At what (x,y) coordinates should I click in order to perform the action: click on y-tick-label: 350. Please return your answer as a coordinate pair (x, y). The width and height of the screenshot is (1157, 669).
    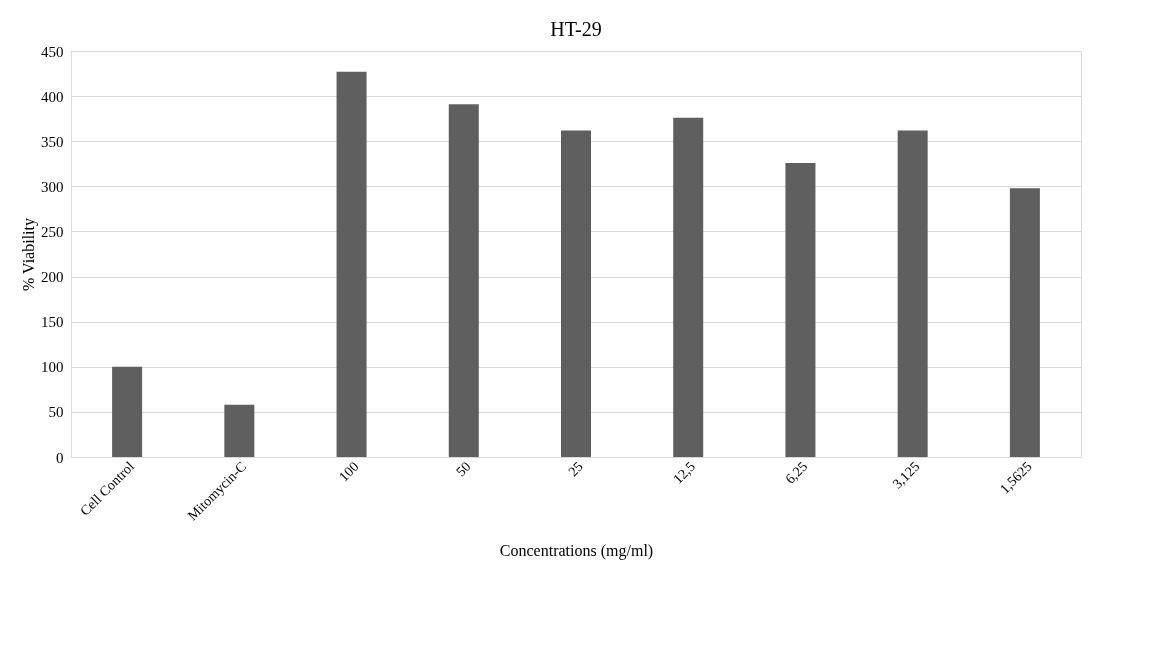
    Looking at the image, I should click on (52, 141).